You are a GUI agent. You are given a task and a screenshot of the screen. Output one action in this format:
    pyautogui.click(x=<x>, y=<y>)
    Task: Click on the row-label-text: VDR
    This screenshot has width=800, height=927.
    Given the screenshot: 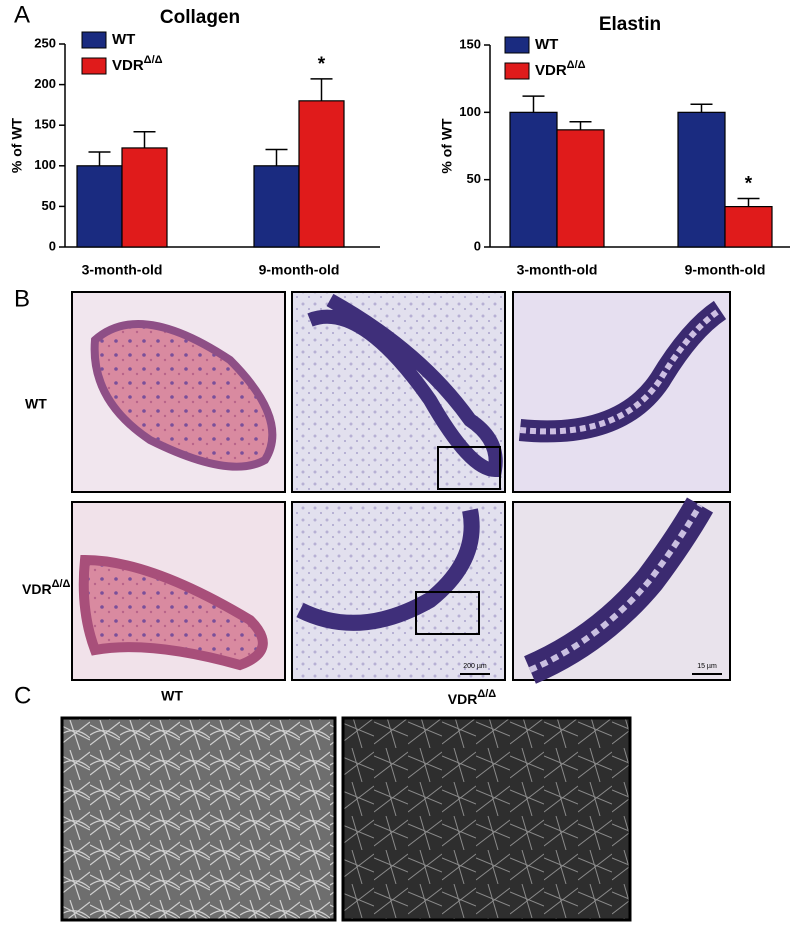 What is the action you would take?
    pyautogui.click(x=37, y=589)
    